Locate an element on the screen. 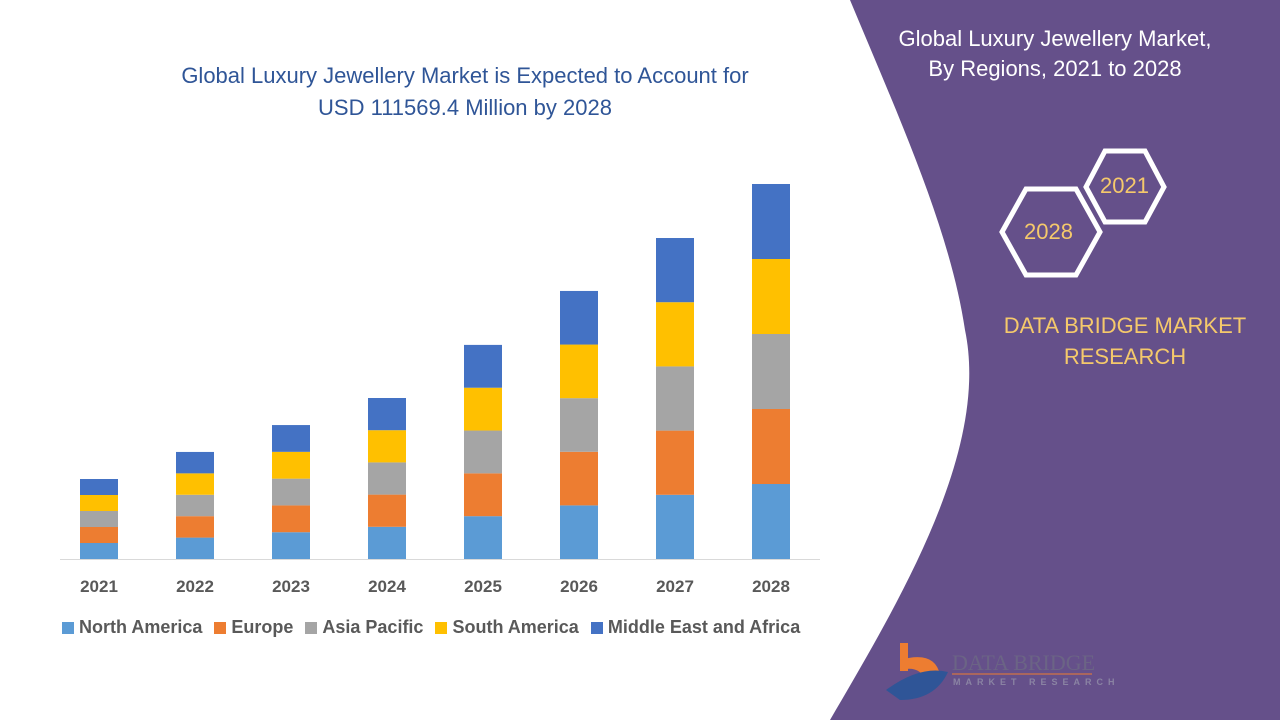  bar-segment-2022-north-america is located at coordinates (195, 548).